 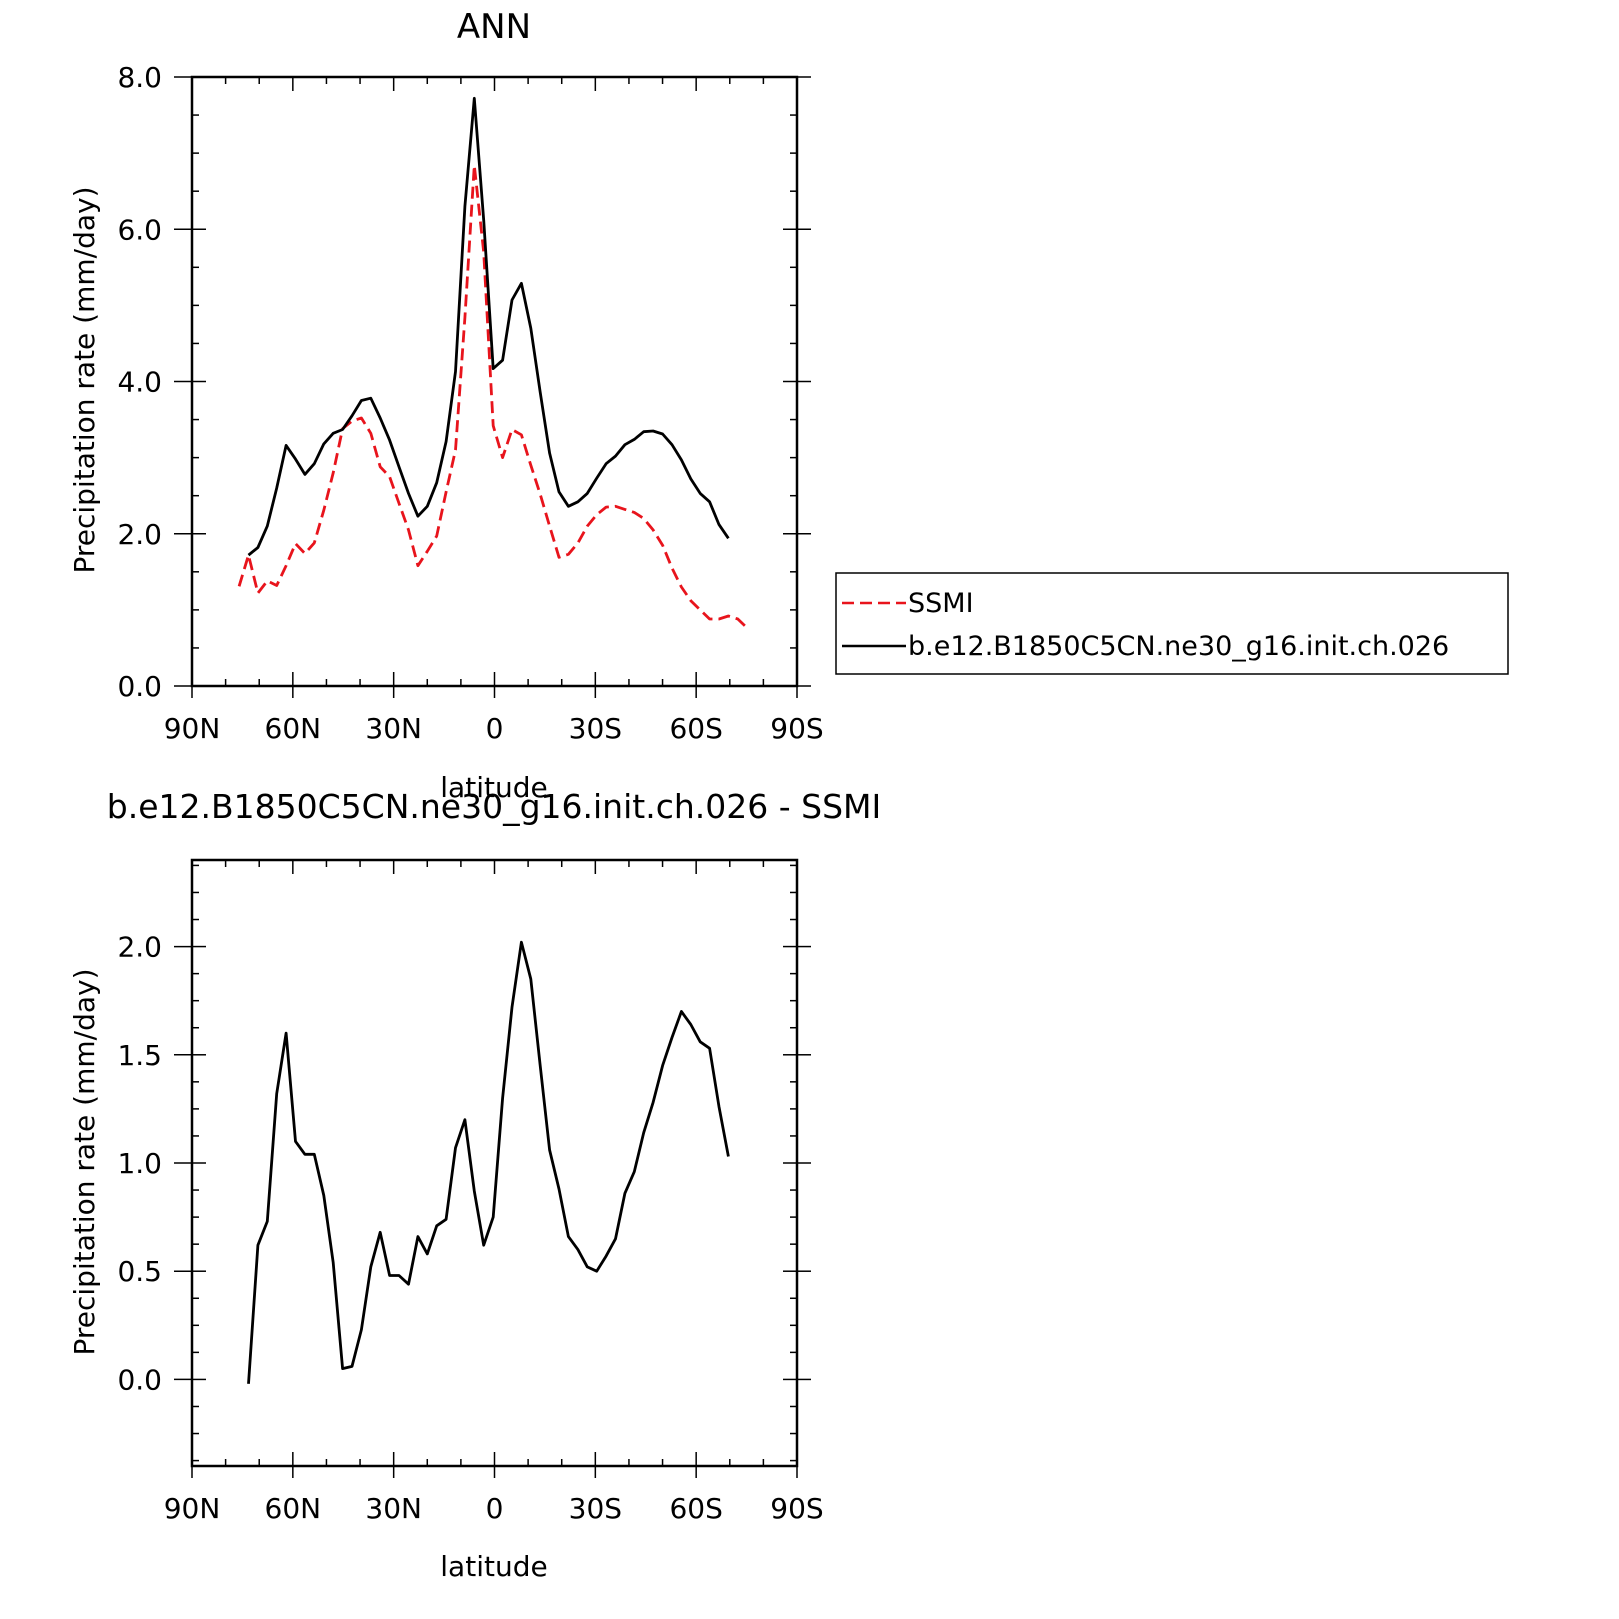 I want to click on bottom-x-axis-label: latitude, so click(x=493, y=1566).